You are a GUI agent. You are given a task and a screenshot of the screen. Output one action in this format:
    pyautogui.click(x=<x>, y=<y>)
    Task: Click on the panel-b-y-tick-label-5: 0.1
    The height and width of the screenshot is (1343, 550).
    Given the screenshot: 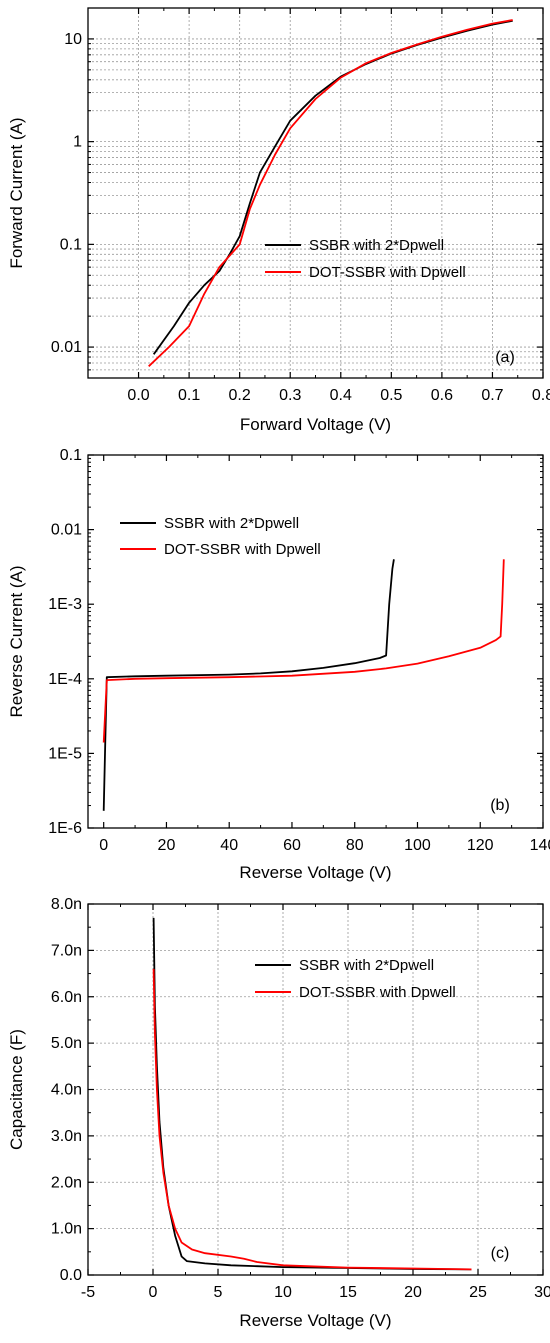 What is the action you would take?
    pyautogui.click(x=71, y=455)
    